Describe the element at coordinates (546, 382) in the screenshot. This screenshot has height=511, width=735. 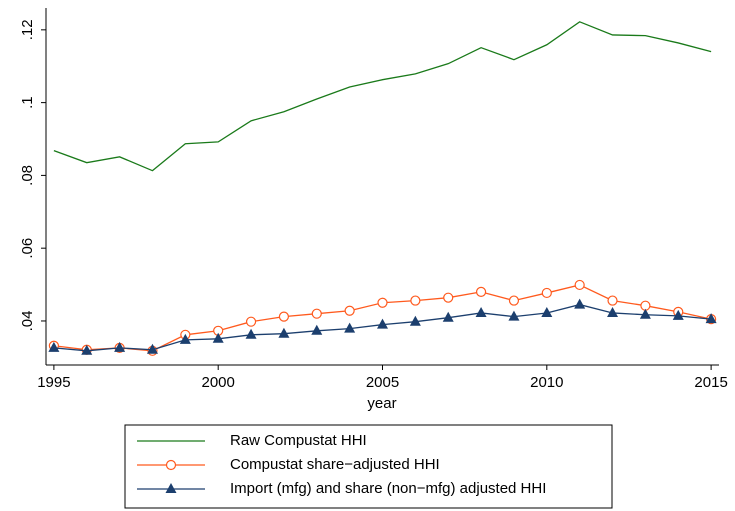
I see `x-tick-label: 2010` at that location.